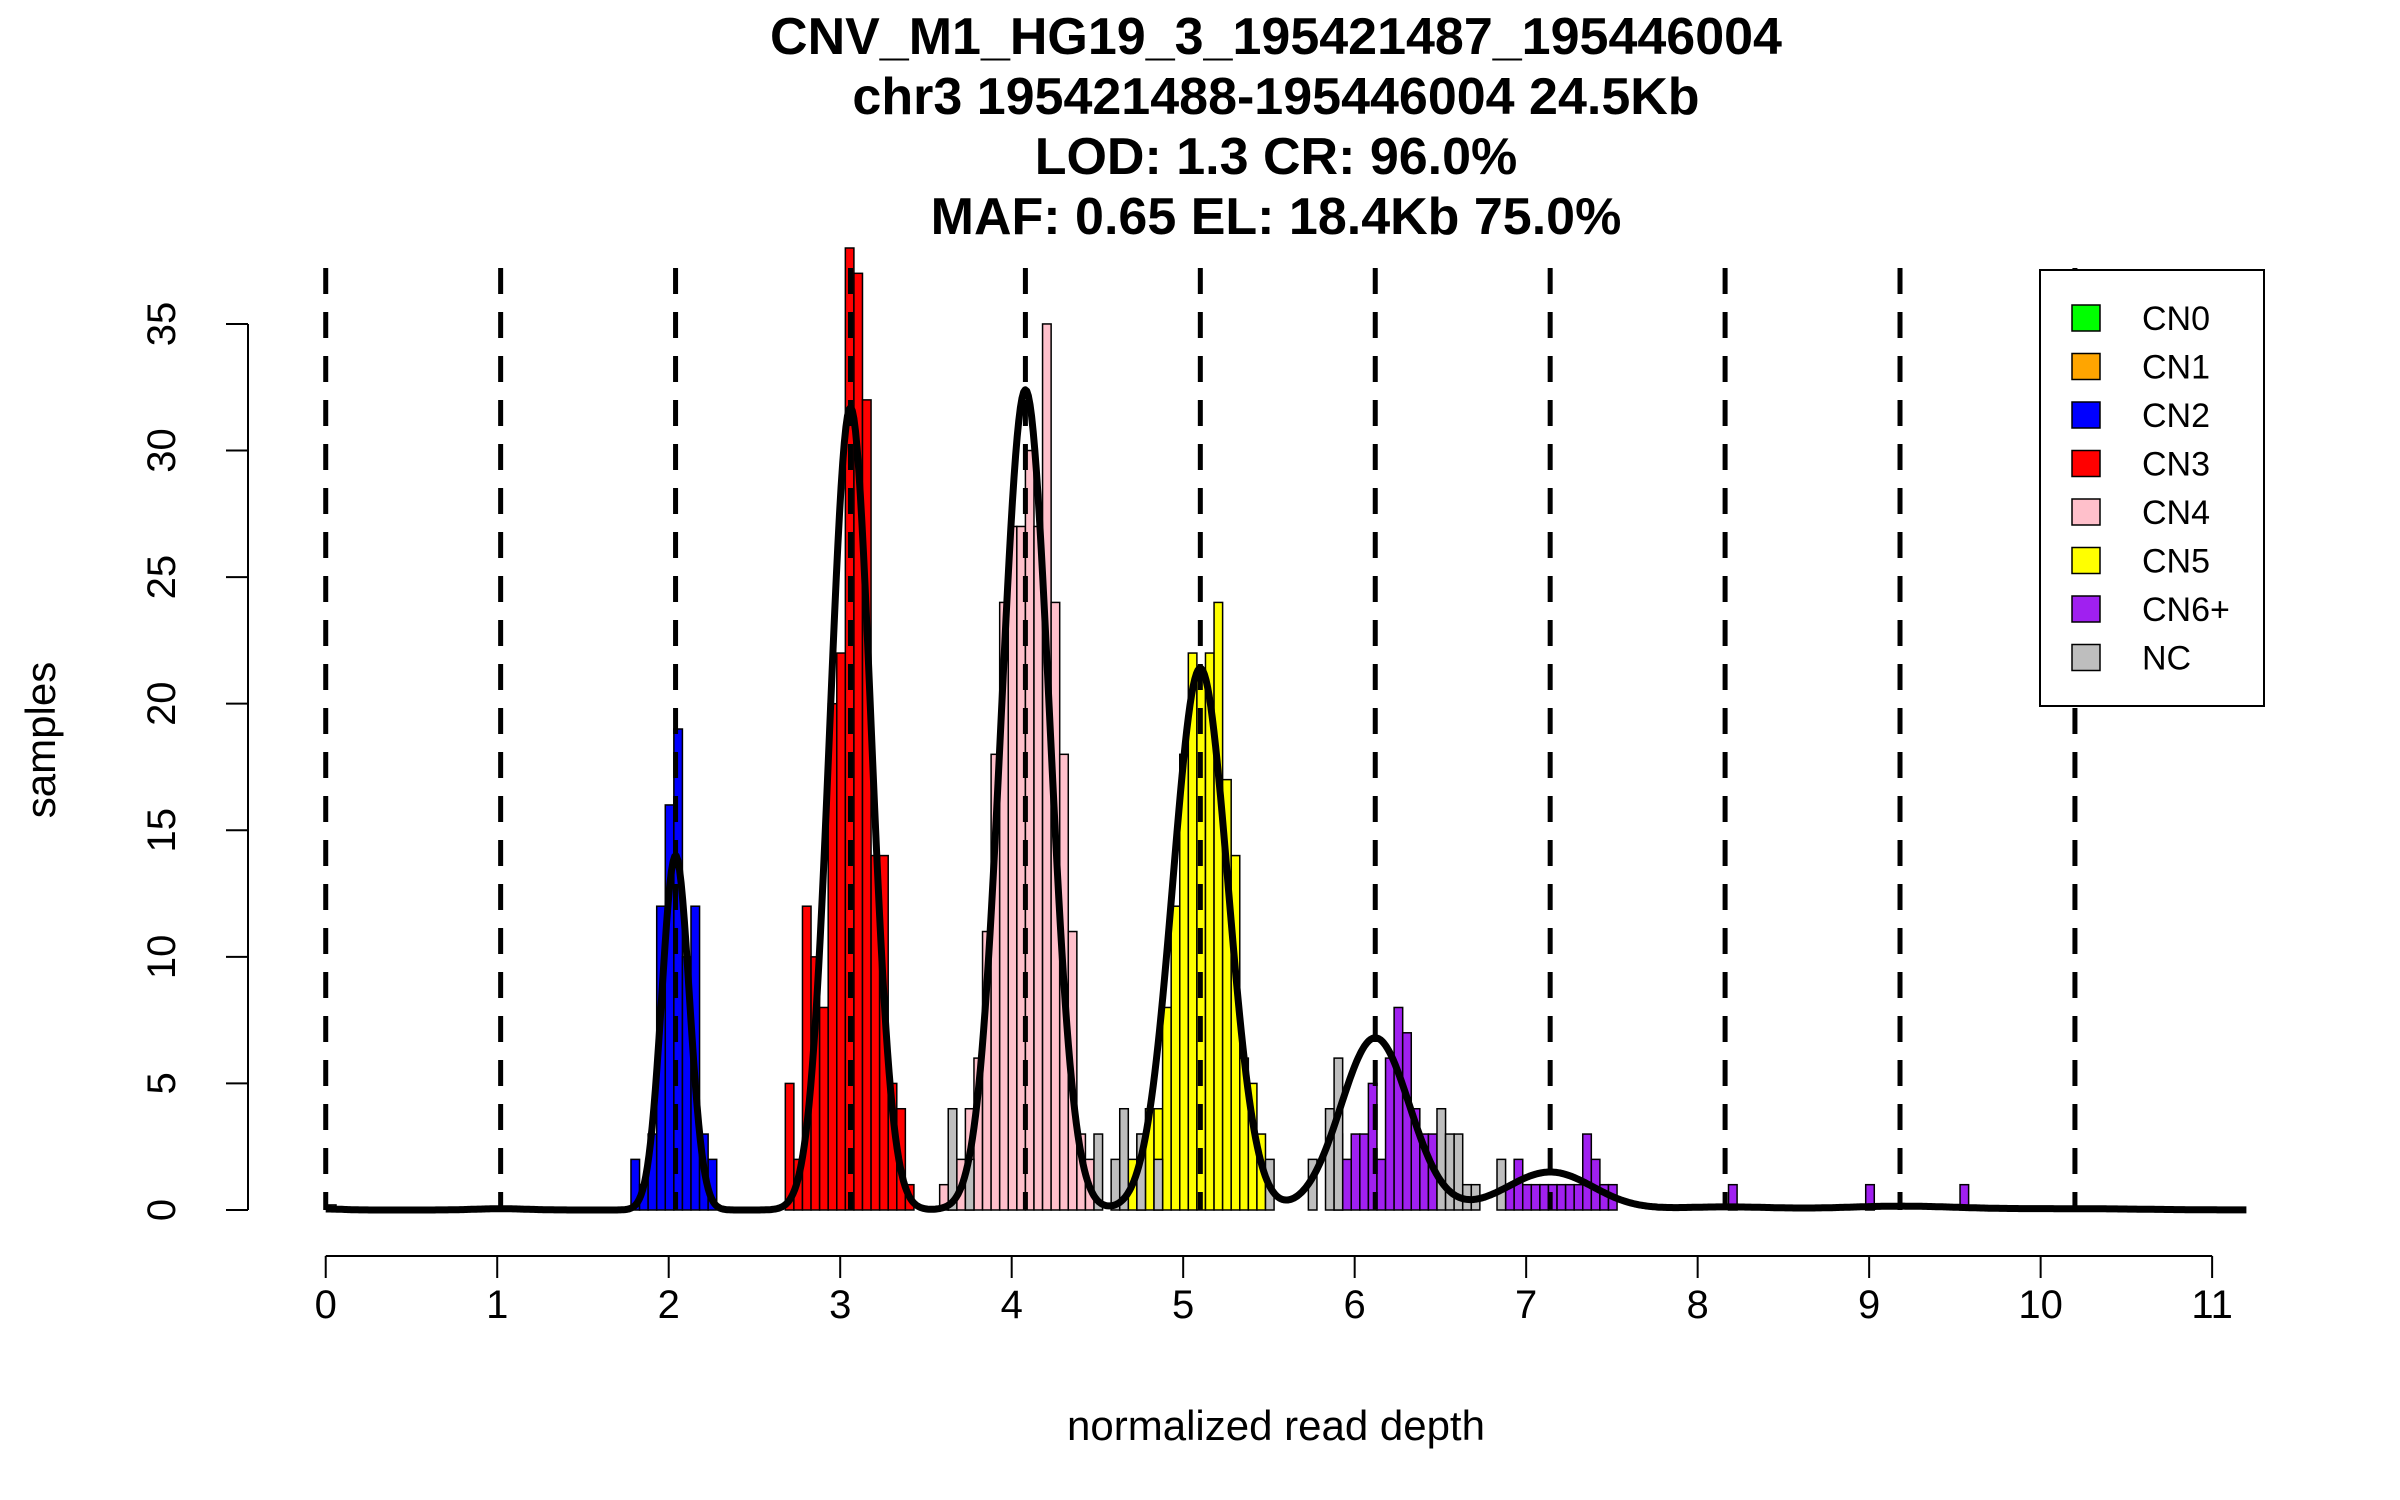 Image resolution: width=2400 pixels, height=1500 pixels. Describe the element at coordinates (162, 324) in the screenshot. I see `y-tick-label-7: 35` at that location.